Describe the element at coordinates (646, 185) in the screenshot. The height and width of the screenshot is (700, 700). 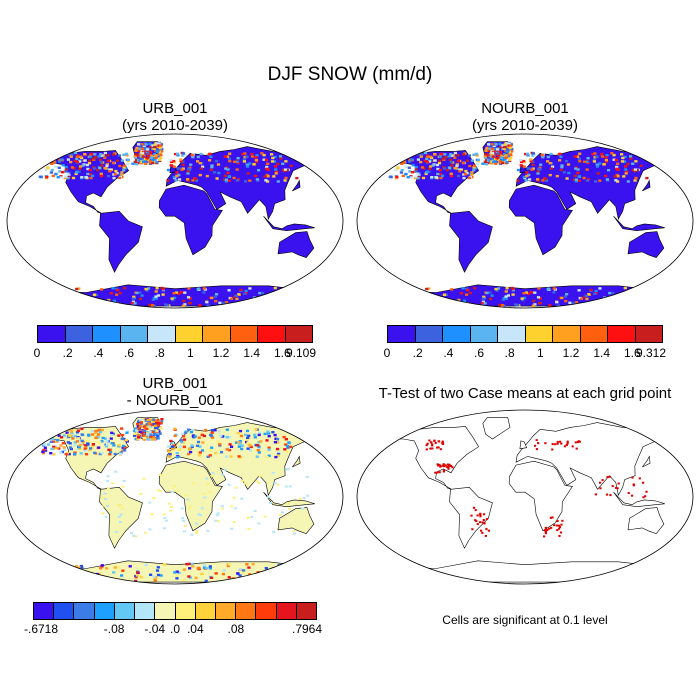
I see `land-japan` at that location.